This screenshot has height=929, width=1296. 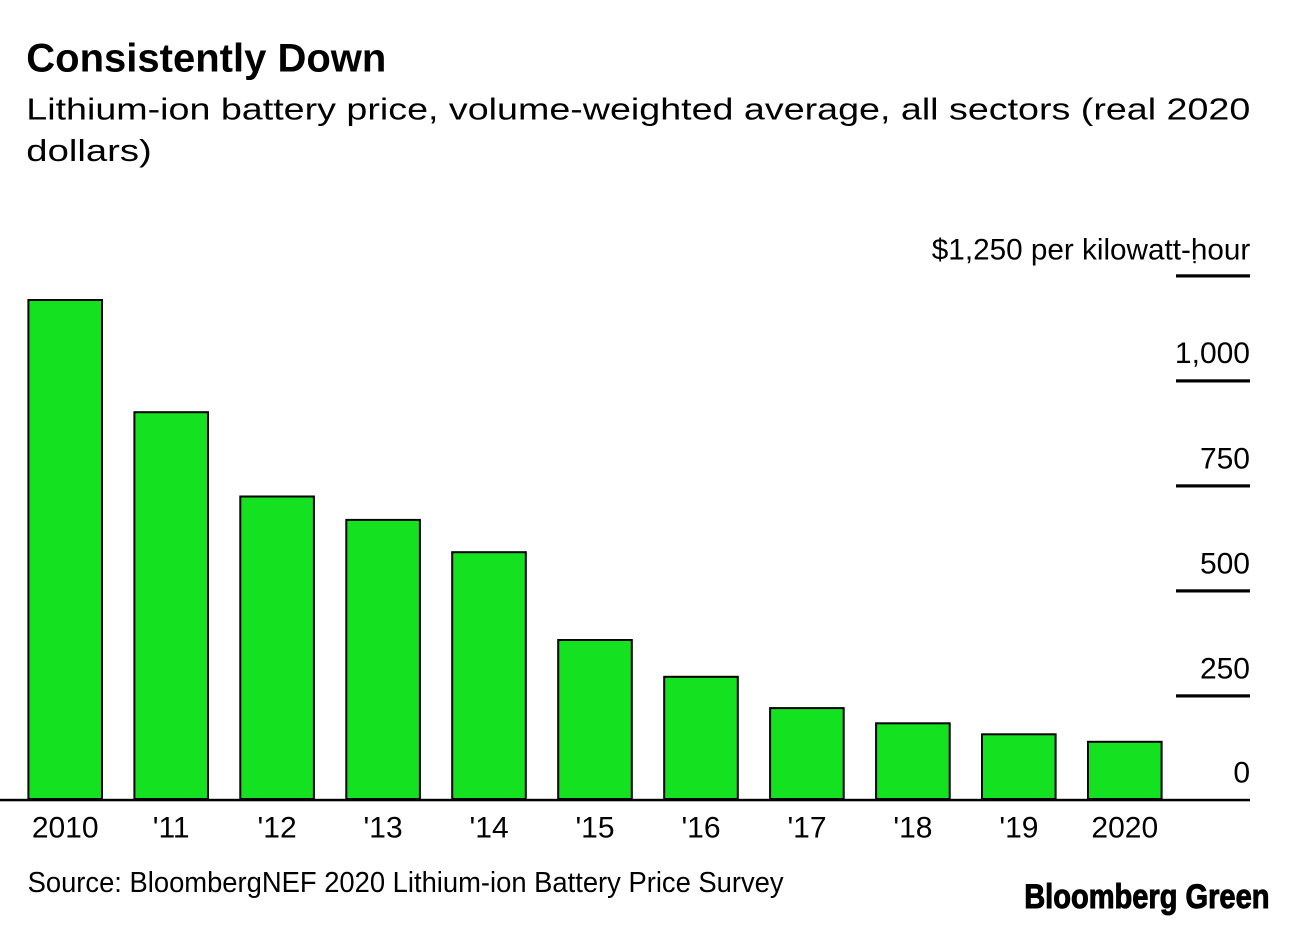 I want to click on svg-text: $1,250 per kilowatt-hour, so click(x=1091, y=249).